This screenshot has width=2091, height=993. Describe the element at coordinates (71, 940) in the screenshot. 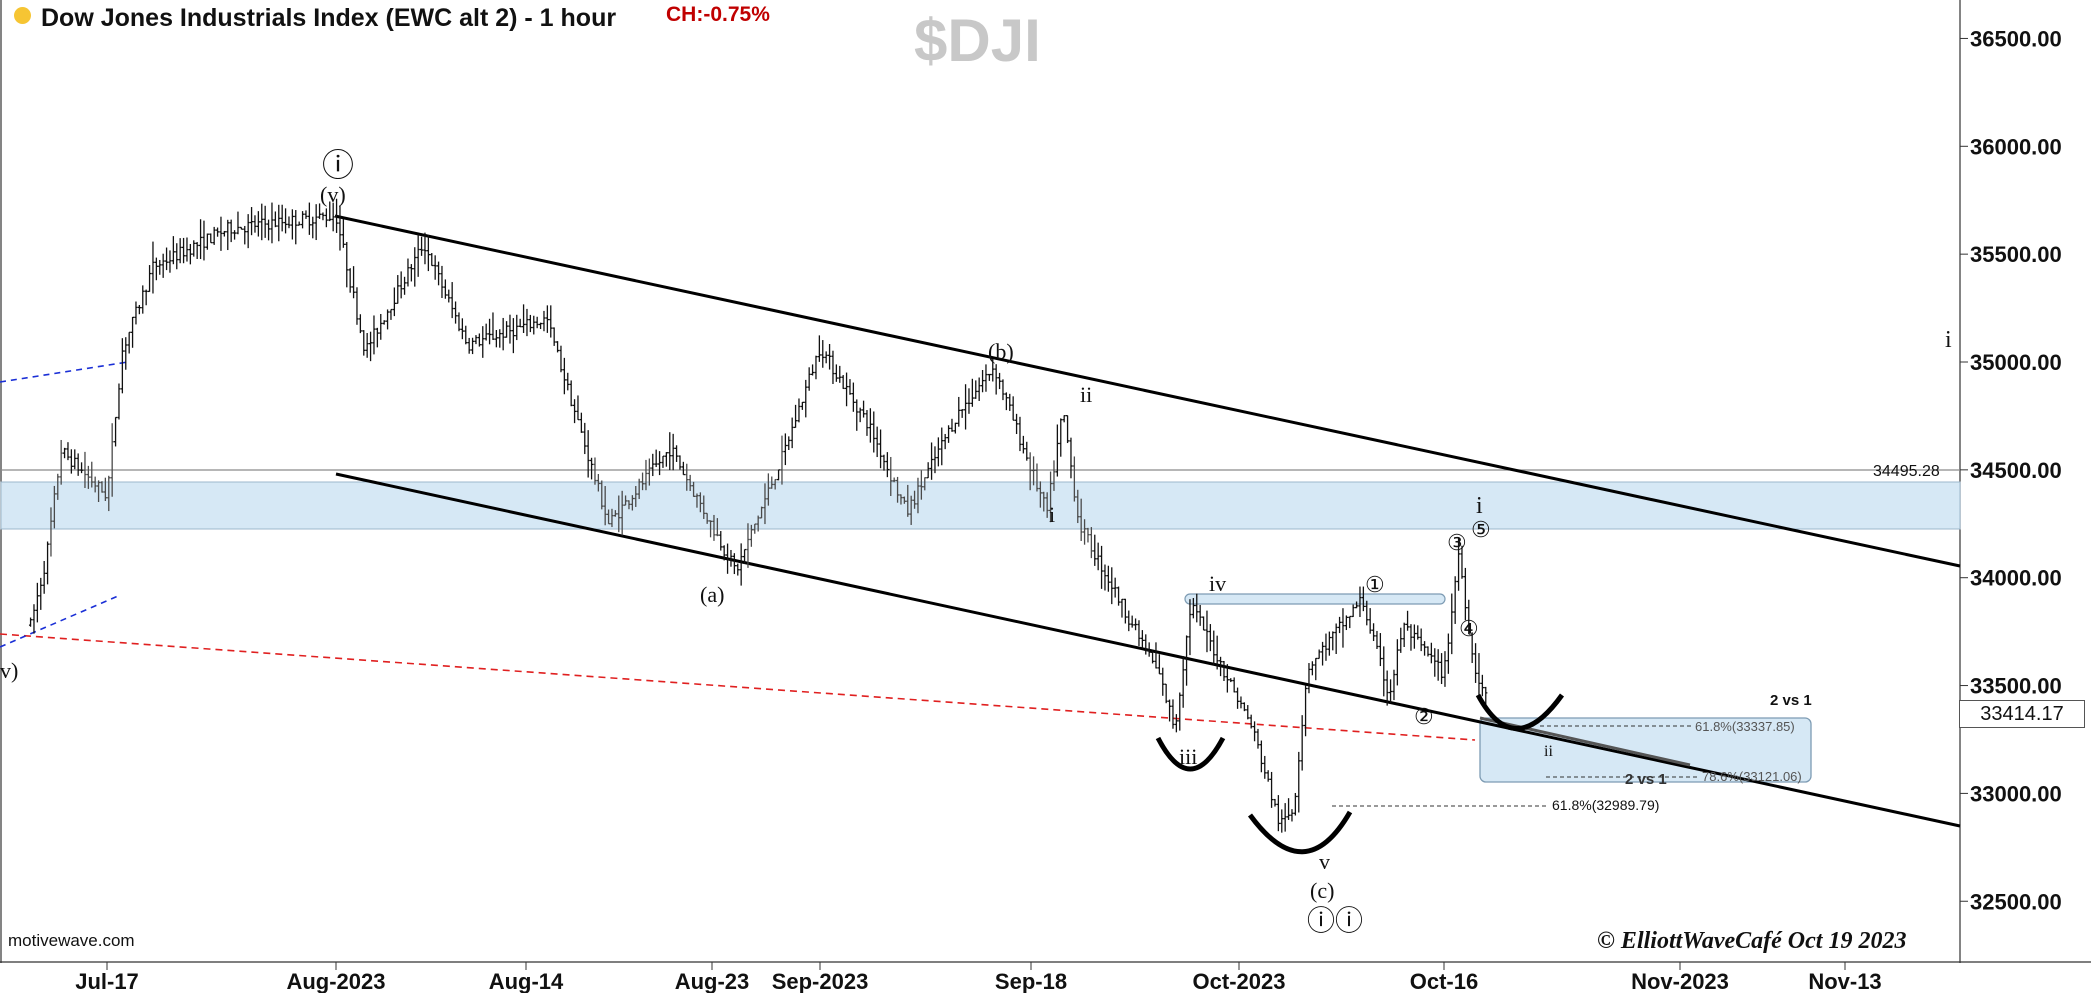

I see `source-label: motivewave.com` at that location.